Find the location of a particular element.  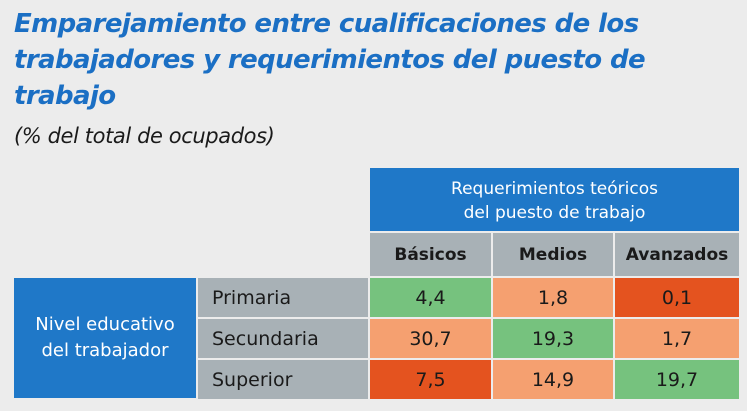

row-group-header-line-1: Nivel educativo is located at coordinates (105, 324).